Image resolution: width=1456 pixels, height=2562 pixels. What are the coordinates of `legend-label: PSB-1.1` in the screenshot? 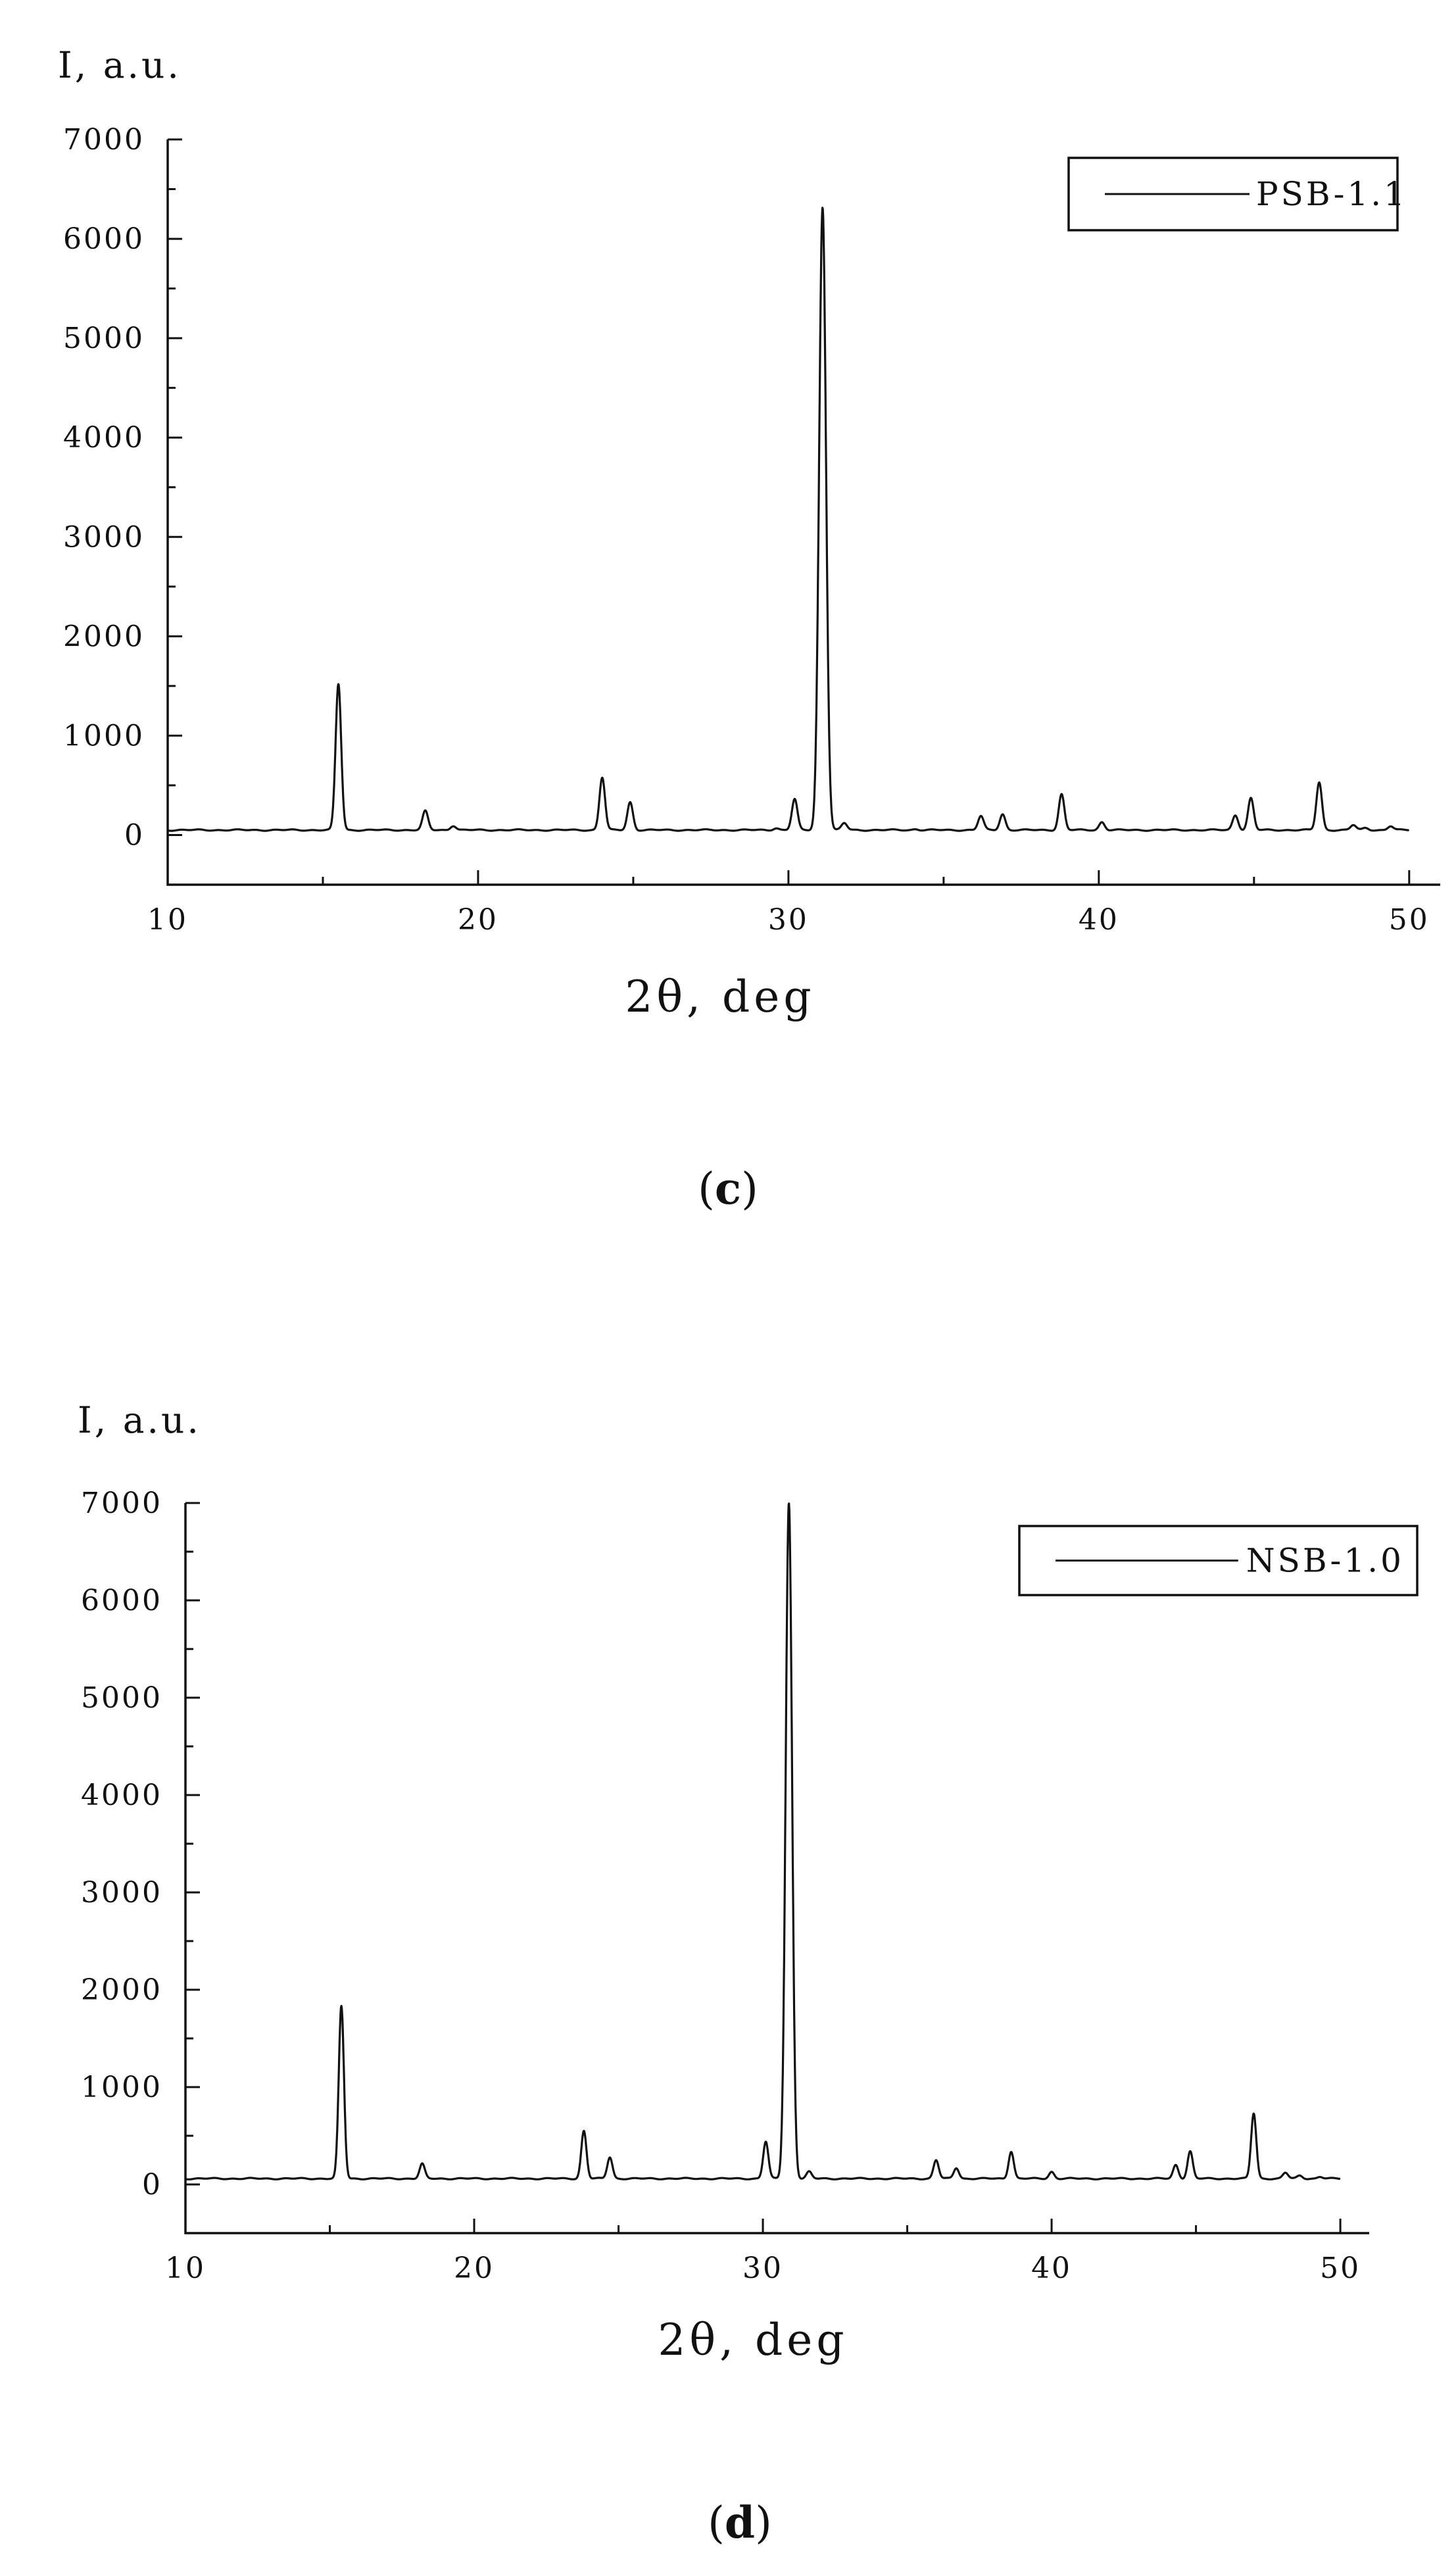 It's located at (1331, 194).